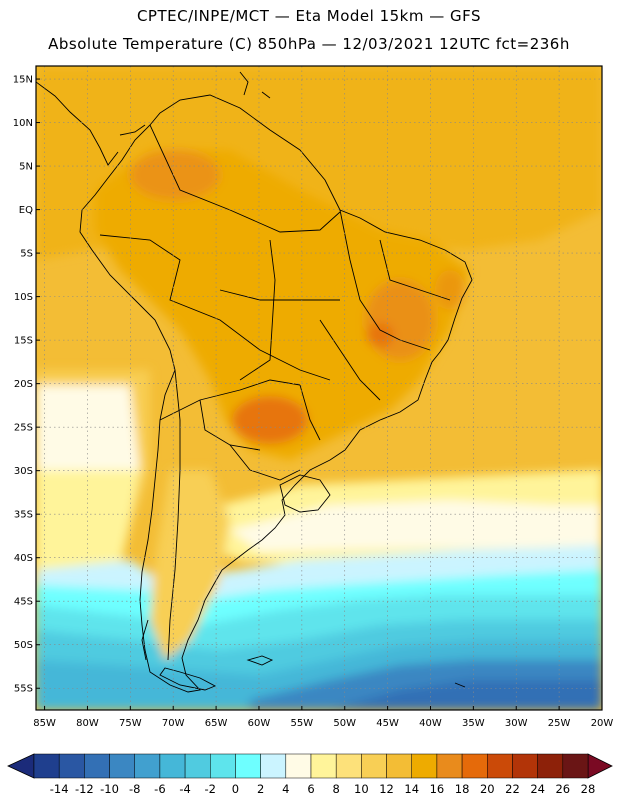 The image size is (618, 800). Describe the element at coordinates (259, 723) in the screenshot. I see `lon-tick-label: 60W` at that location.